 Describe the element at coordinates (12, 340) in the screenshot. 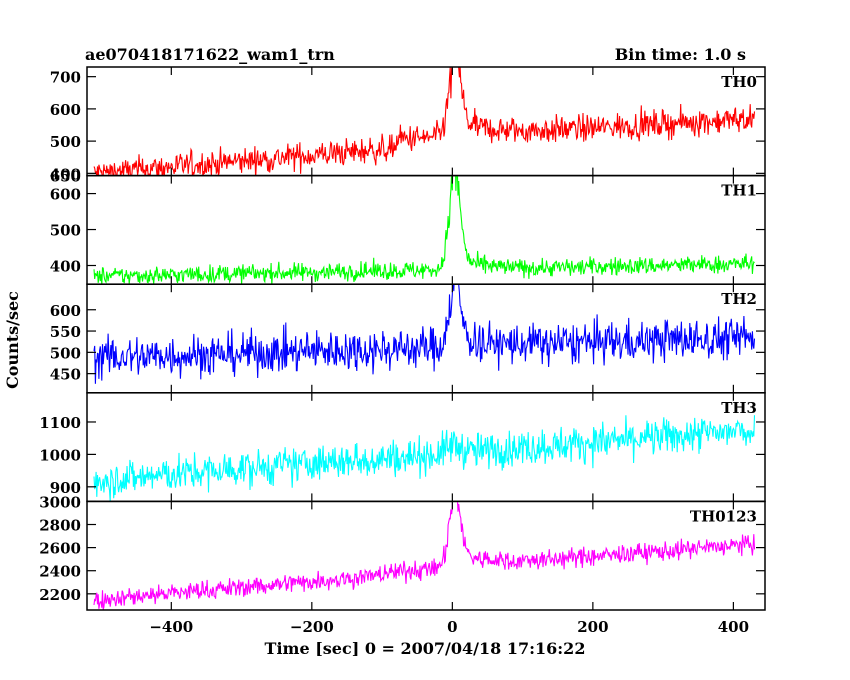

I see `y-axis-label: Counts/sec` at that location.